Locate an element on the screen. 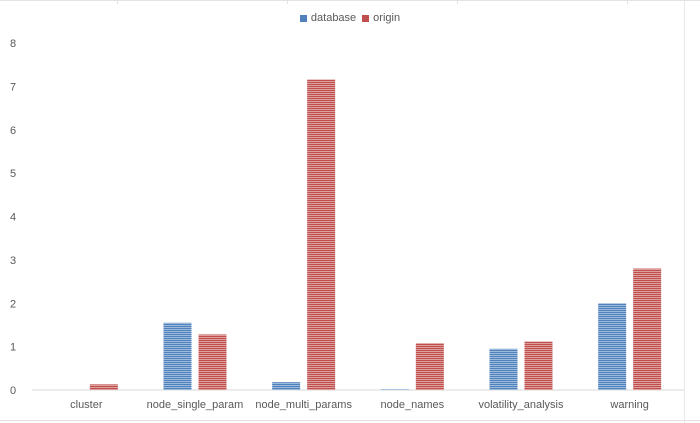  y-tick-label: 7 is located at coordinates (13, 87).